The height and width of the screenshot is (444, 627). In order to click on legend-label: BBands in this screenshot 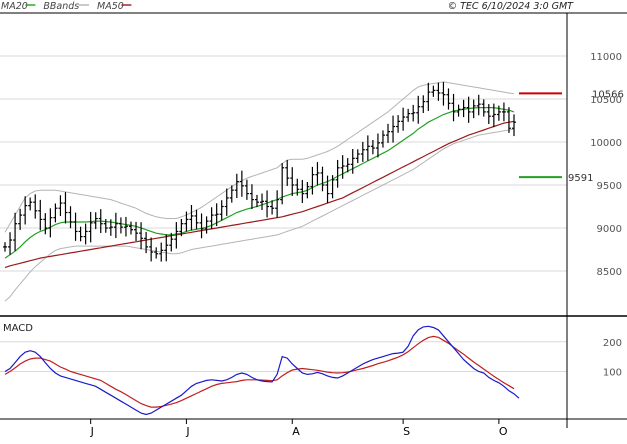, I will do `click(61, 6)`.